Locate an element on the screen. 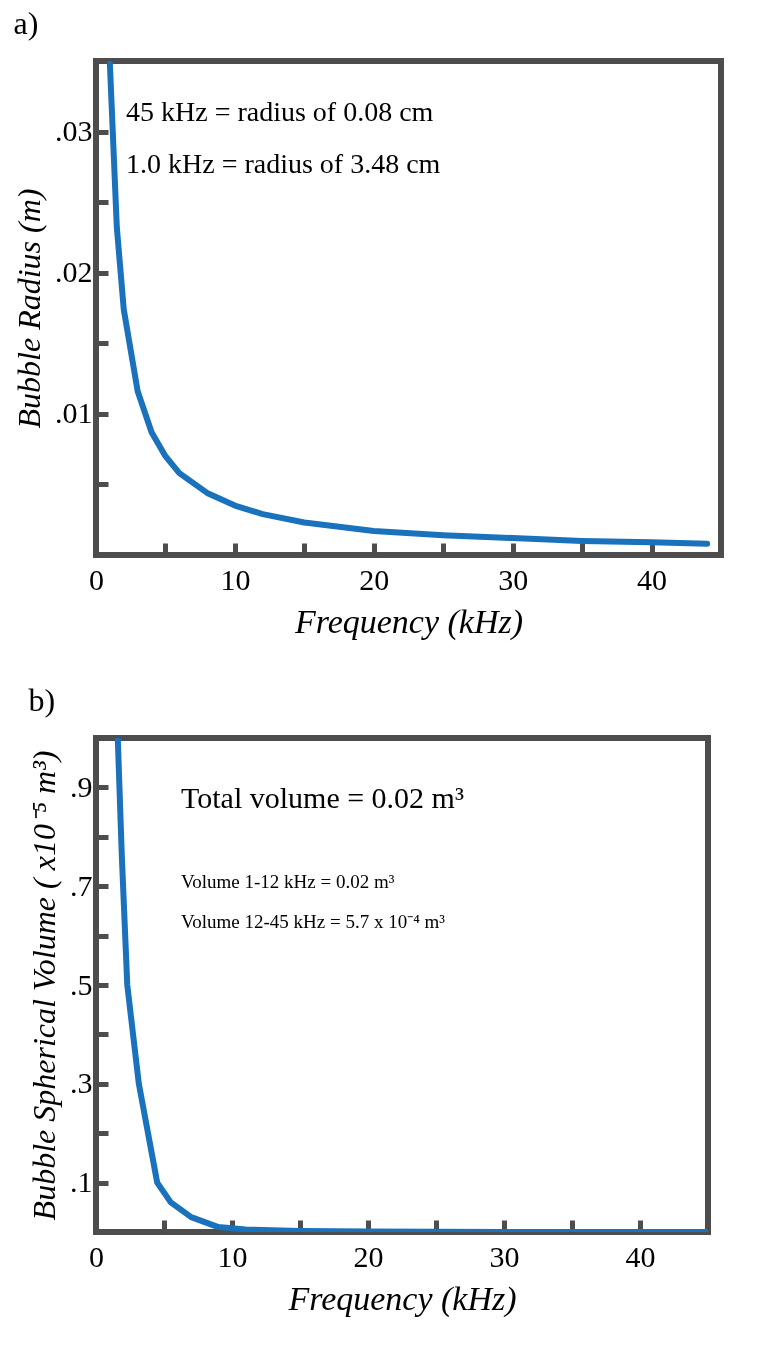 This screenshot has height=1351, width=763. y-tick-label: .02 is located at coordinates (74, 272).